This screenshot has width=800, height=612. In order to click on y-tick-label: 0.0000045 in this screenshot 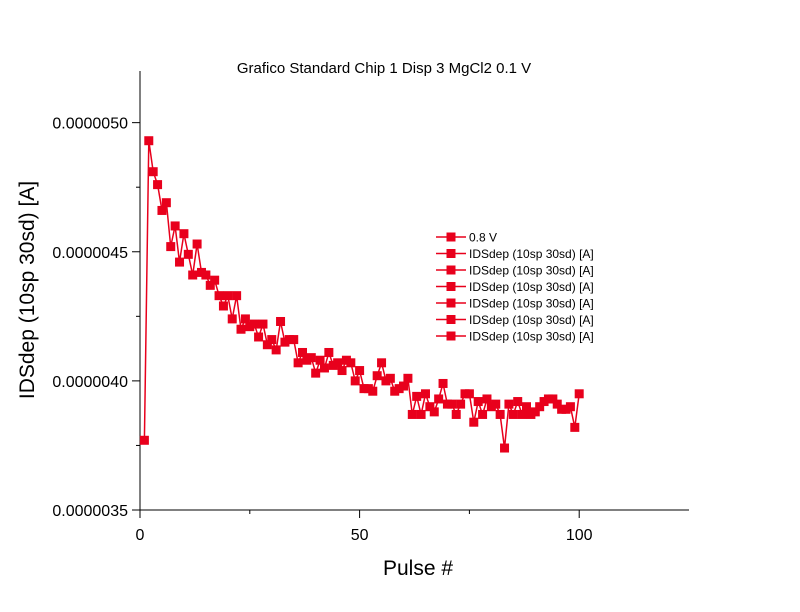, I will do `click(90, 253)`.